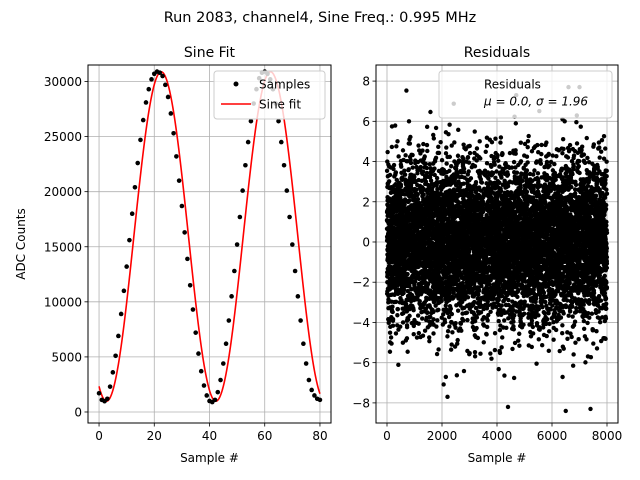 The height and width of the screenshot is (480, 640). I want to click on sine-fit-ytick-label: 10000, so click(63, 302).